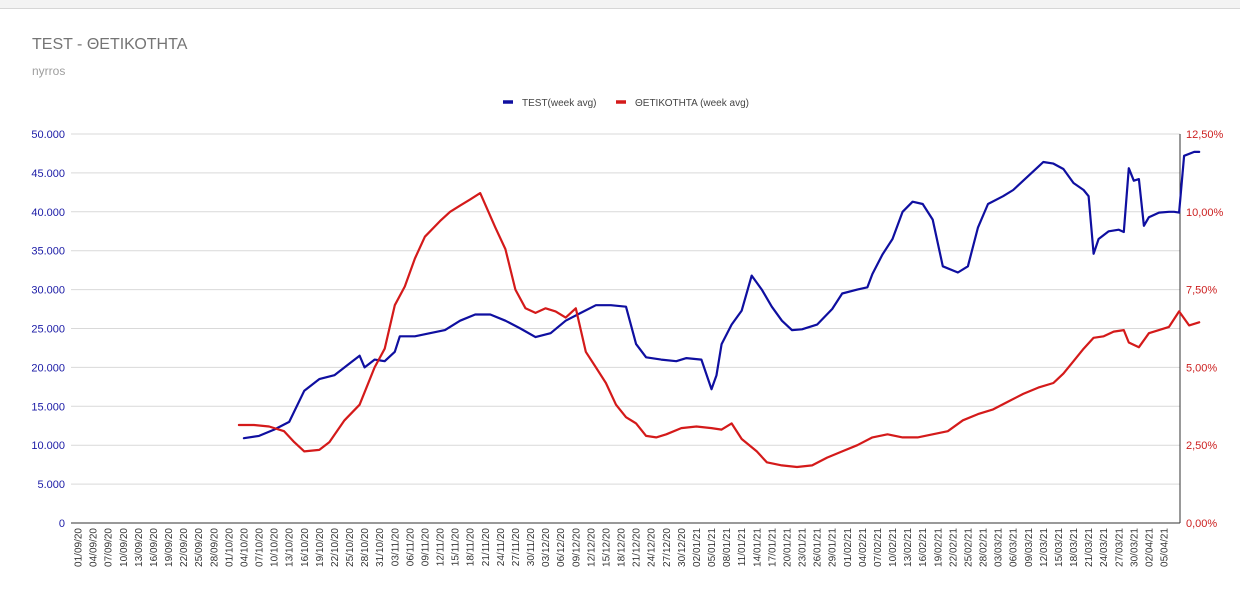  What do you see at coordinates (1029, 547) in the screenshot?
I see `x-tick-label: 09/03/21` at bounding box center [1029, 547].